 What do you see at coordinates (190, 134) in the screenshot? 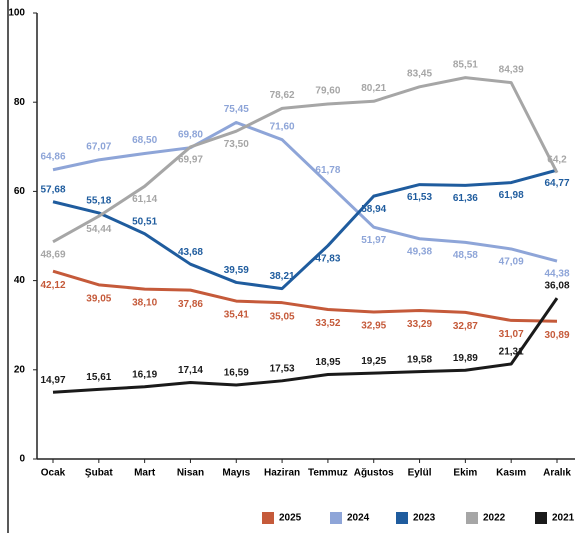
I see `data-label: 69,80` at bounding box center [190, 134].